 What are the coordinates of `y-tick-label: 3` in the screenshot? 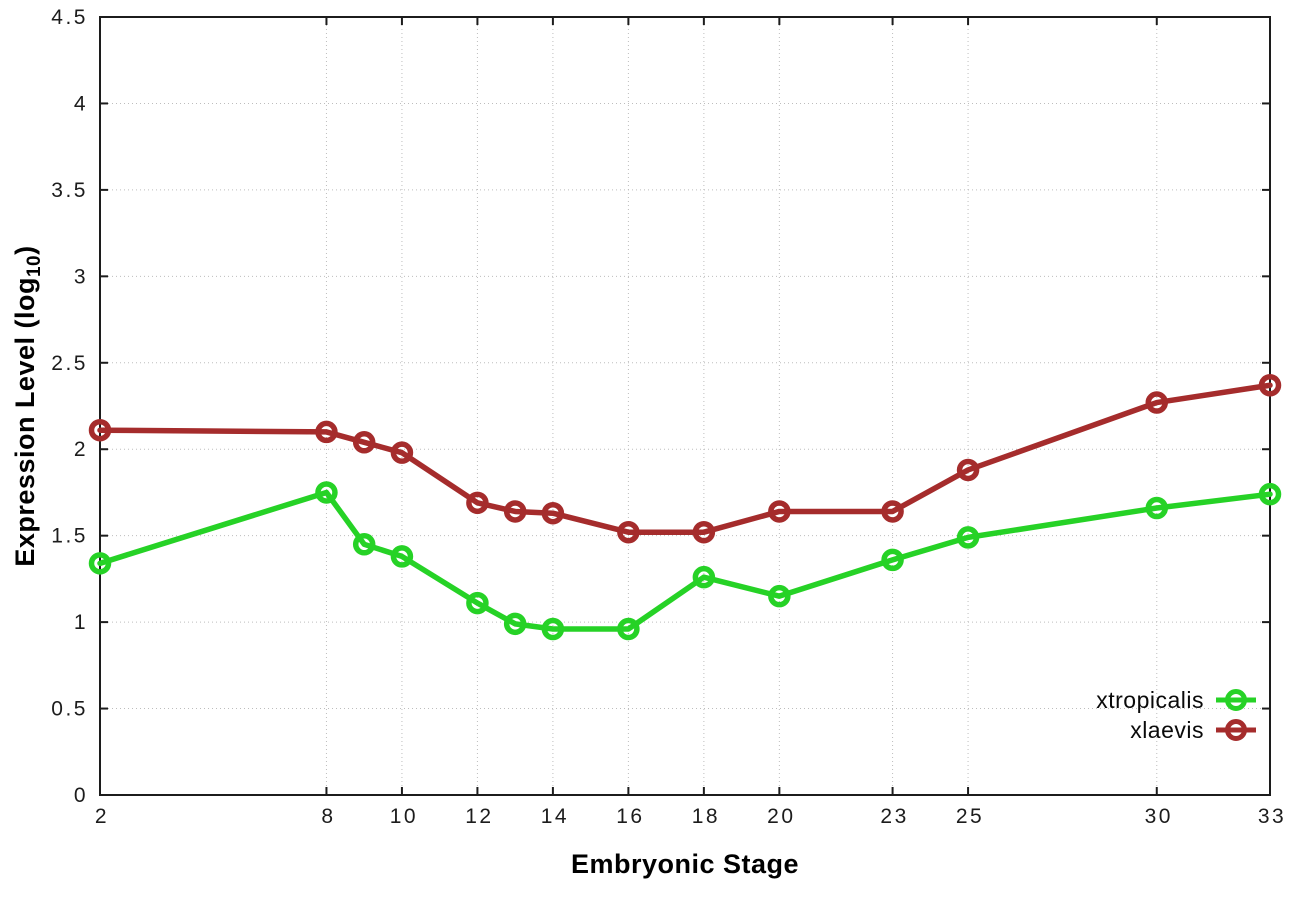 It's located at (81, 276).